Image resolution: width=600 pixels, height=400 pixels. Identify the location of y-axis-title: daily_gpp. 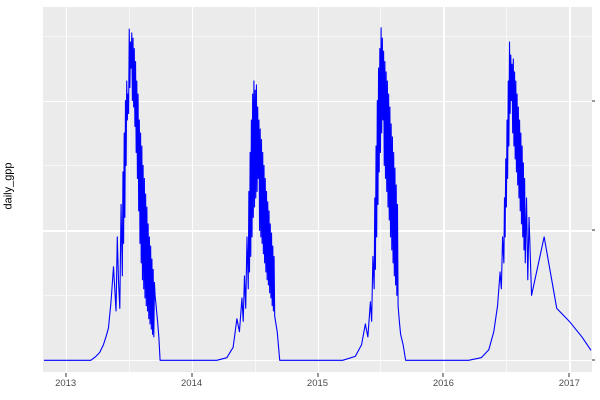
(9, 186).